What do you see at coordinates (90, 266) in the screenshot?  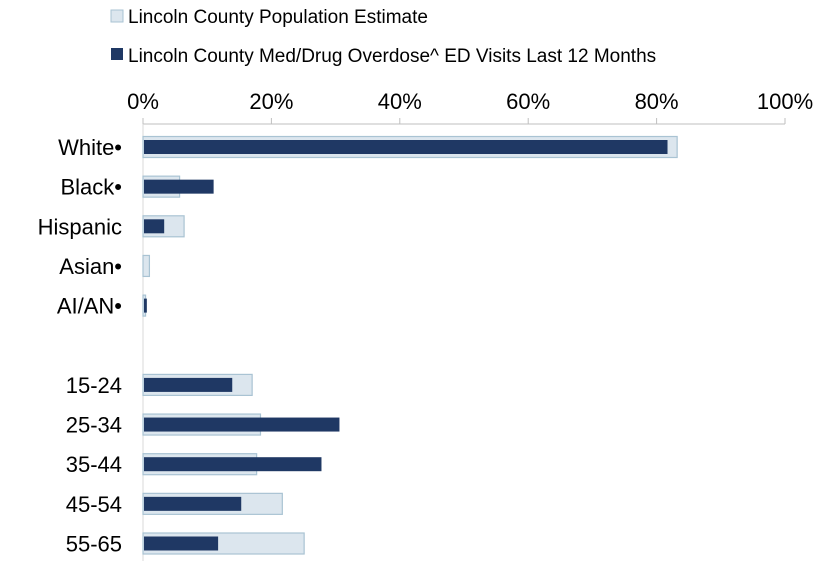 I see `category-label: Asian•` at bounding box center [90, 266].